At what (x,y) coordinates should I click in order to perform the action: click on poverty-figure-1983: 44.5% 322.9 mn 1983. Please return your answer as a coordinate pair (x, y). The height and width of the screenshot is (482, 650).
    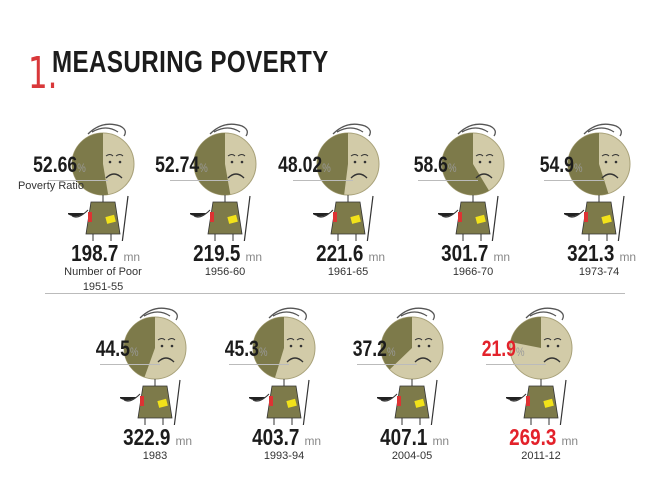
    Looking at the image, I should click on (155, 387).